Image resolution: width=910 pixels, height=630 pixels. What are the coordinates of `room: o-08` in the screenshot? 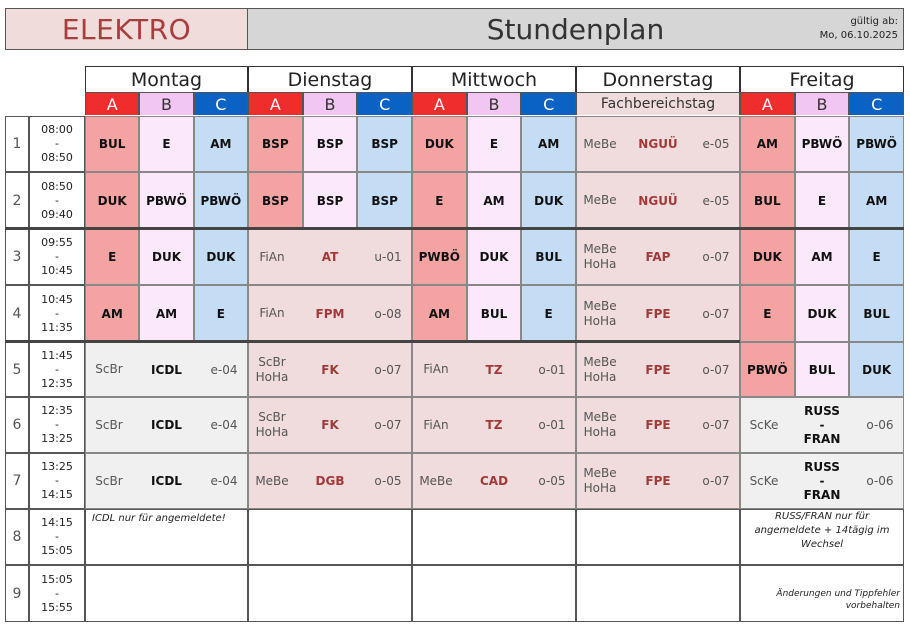 It's located at (388, 313).